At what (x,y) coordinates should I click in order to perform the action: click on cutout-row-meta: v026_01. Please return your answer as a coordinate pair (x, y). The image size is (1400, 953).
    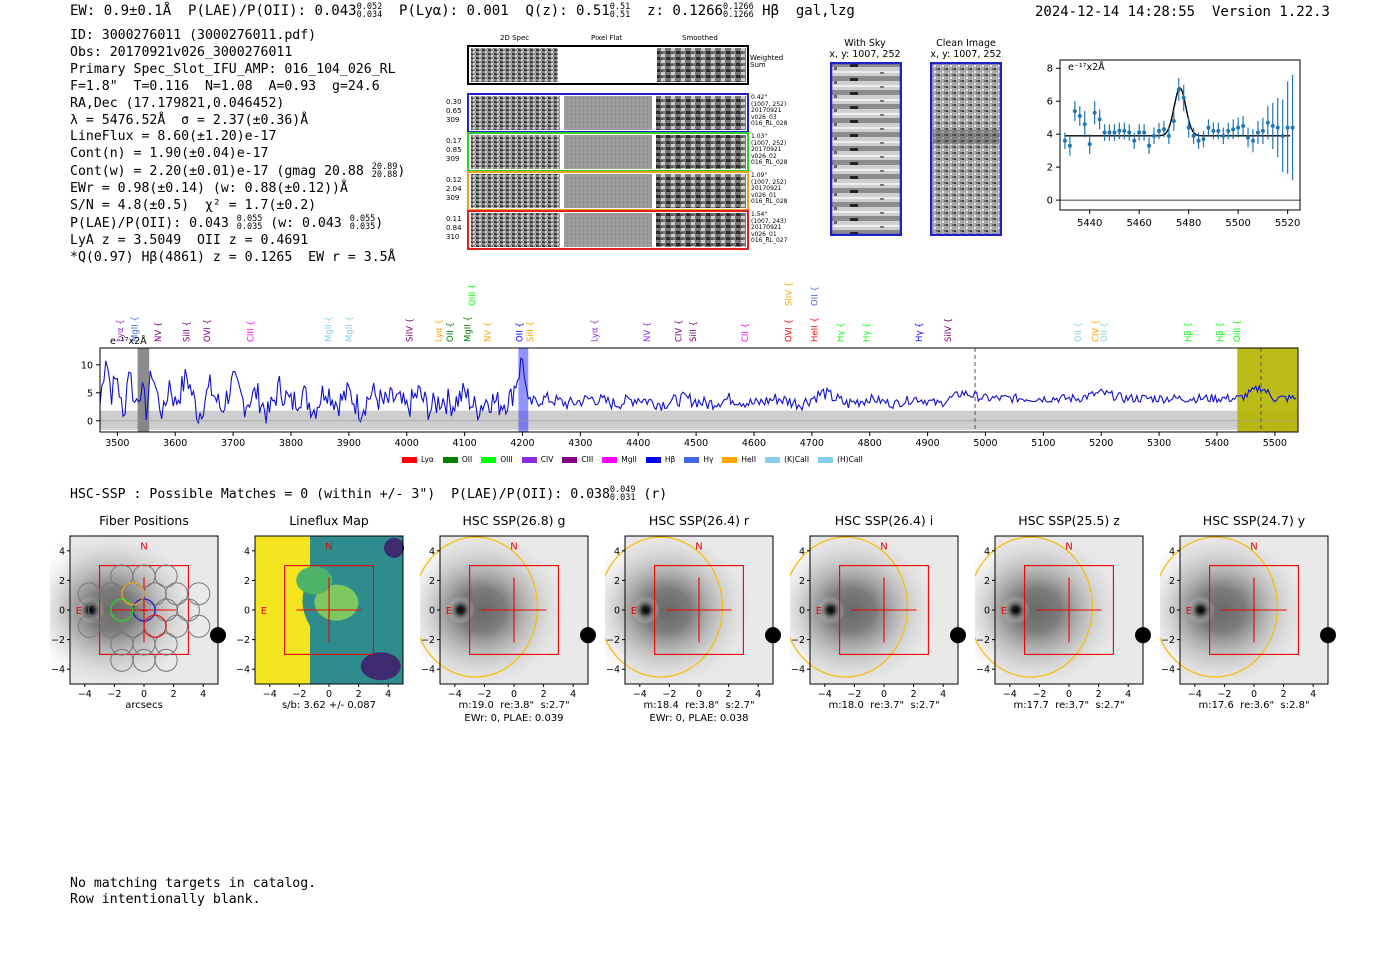
    Looking at the image, I should click on (764, 234).